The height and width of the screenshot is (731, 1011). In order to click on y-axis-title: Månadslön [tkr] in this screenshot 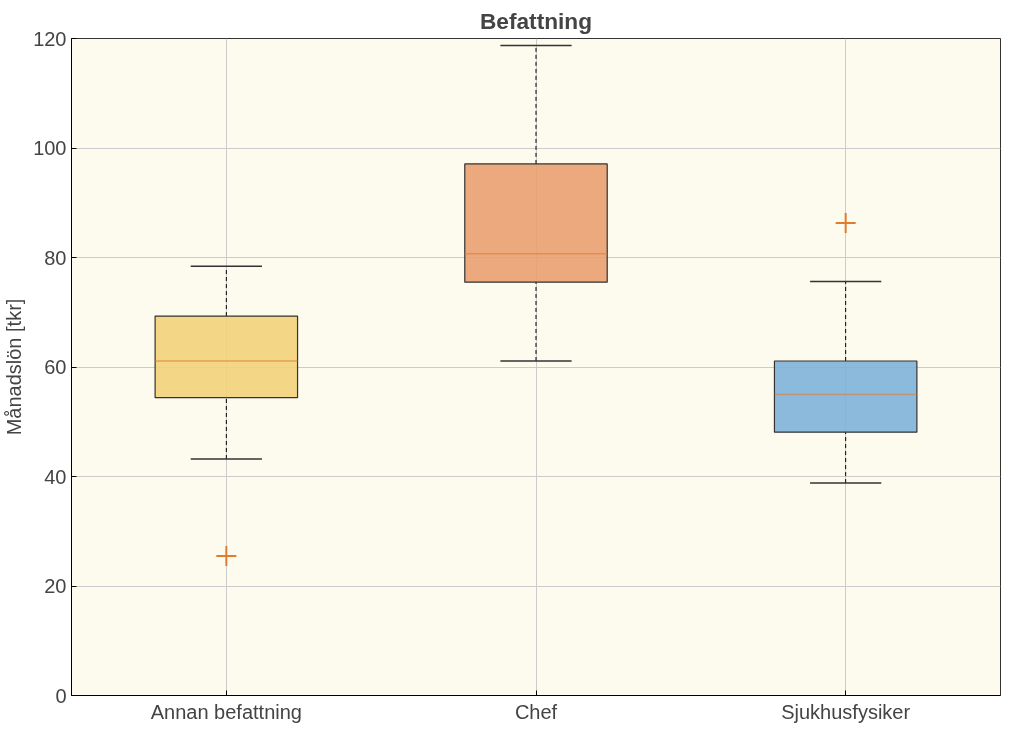, I will do `click(14, 367)`.